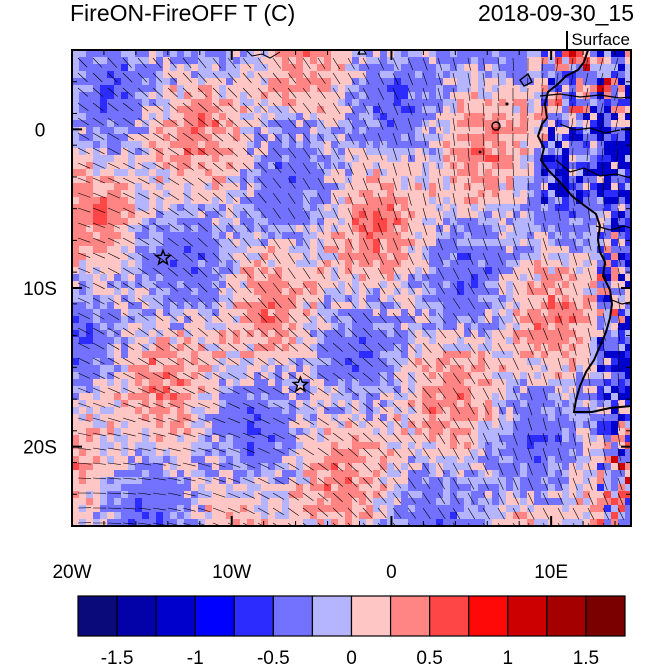  What do you see at coordinates (195, 657) in the screenshot?
I see `colorbar-label: -1` at bounding box center [195, 657].